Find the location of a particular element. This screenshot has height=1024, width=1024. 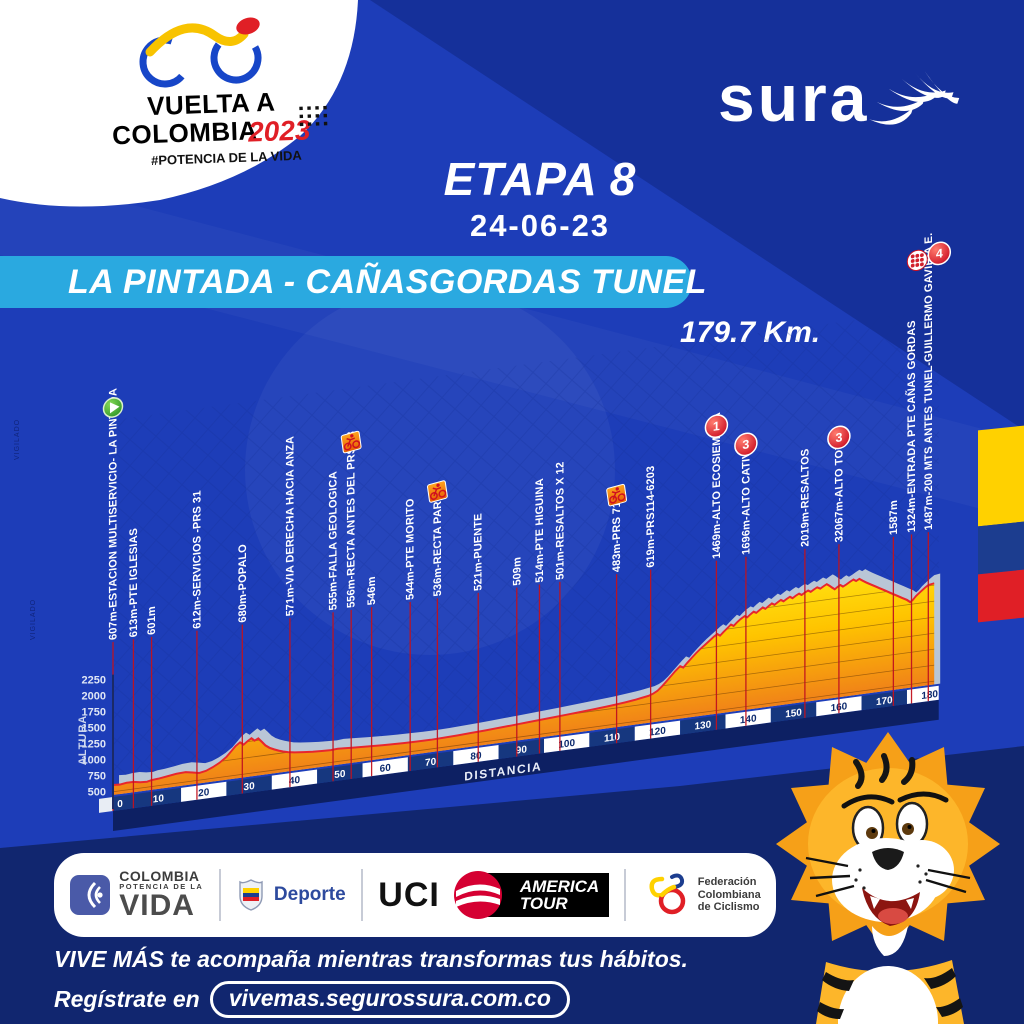

deporte-label: Deporte is located at coordinates (309, 894).